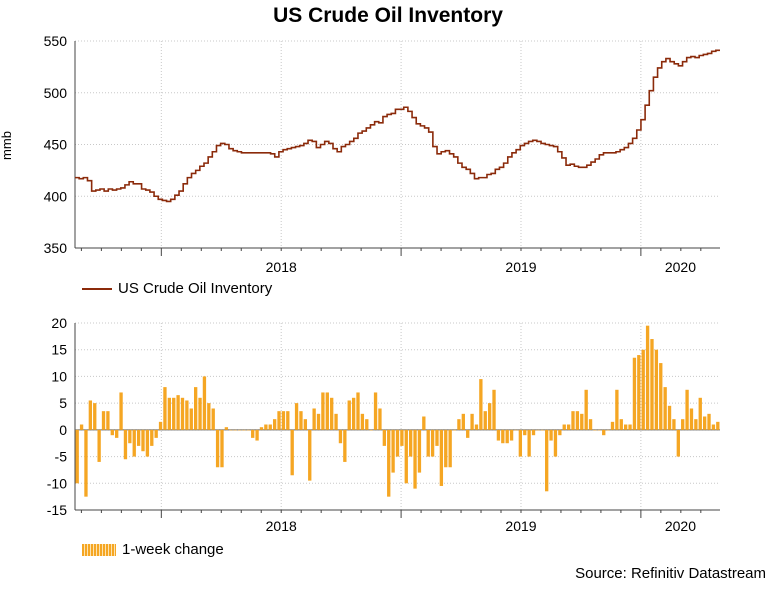 The image size is (776, 590). What do you see at coordinates (195, 288) in the screenshot?
I see `legend-line-label: US Crude Oil Inventory` at bounding box center [195, 288].